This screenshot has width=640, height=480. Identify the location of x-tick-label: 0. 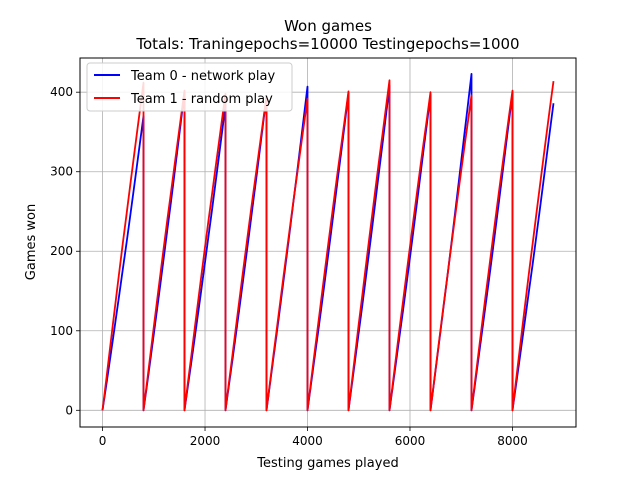
(103, 441).